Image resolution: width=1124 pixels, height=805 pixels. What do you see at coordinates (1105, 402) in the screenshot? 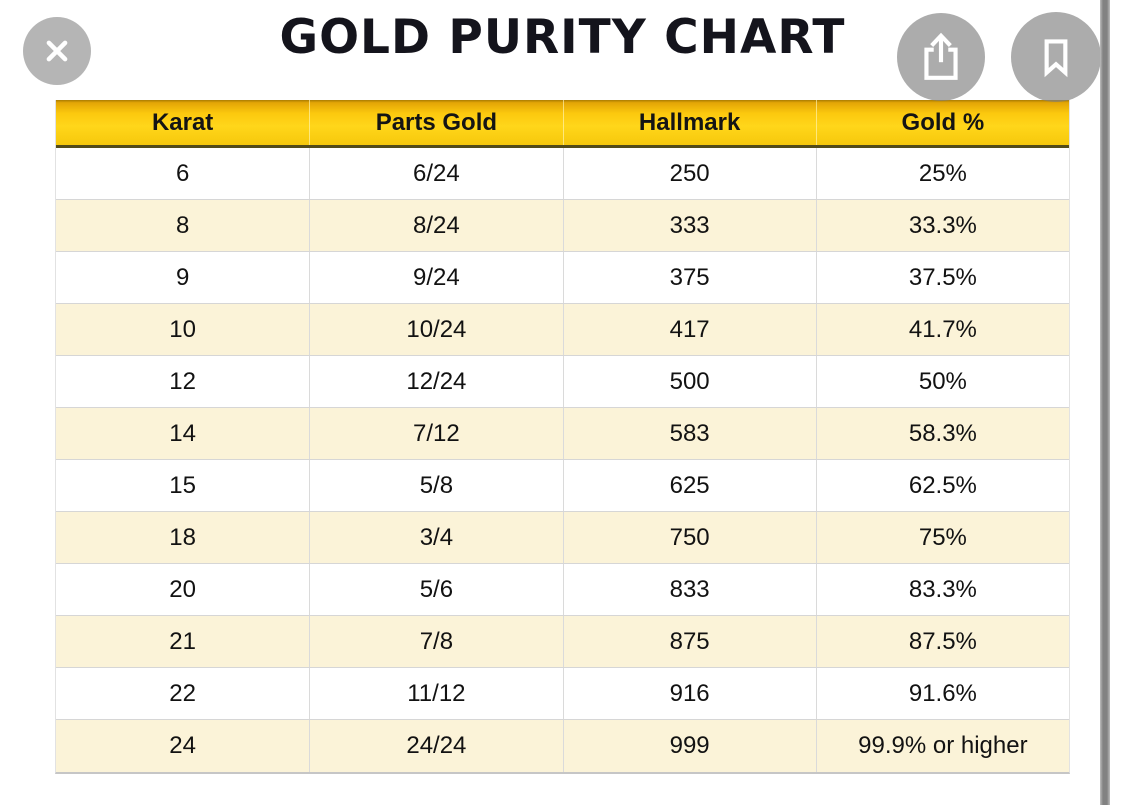
I see `scrollbar` at bounding box center [1105, 402].